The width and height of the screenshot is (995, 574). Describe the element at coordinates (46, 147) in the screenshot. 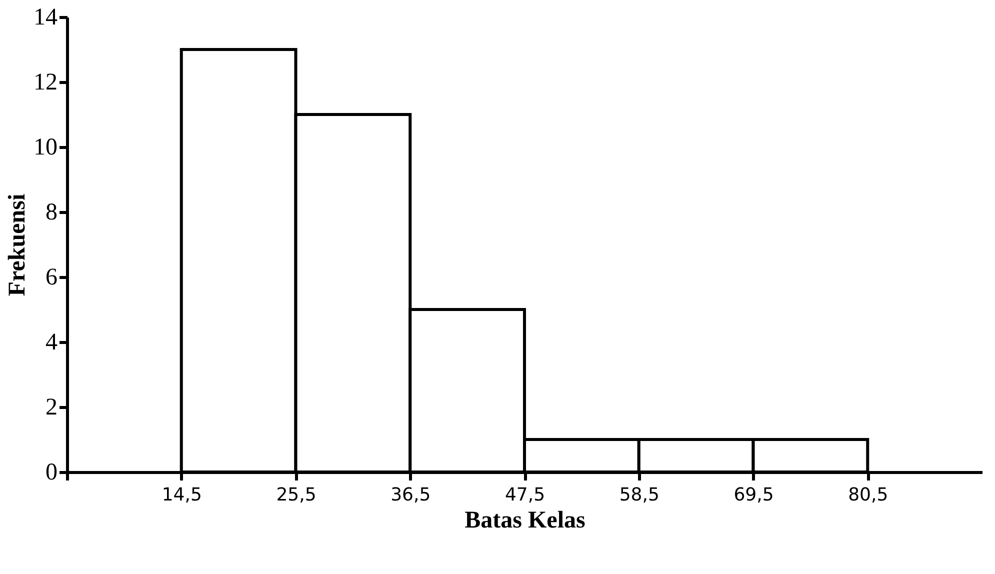

I see `y-tick-label: 10` at that location.